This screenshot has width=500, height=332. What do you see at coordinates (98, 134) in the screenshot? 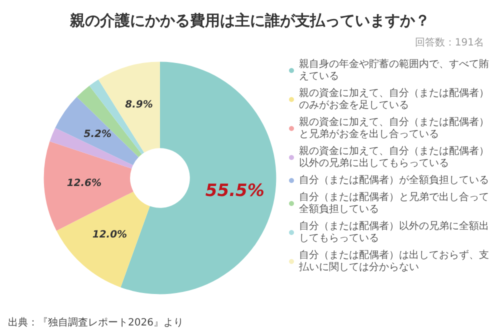
I see `data-label: 5.2%` at bounding box center [98, 134].